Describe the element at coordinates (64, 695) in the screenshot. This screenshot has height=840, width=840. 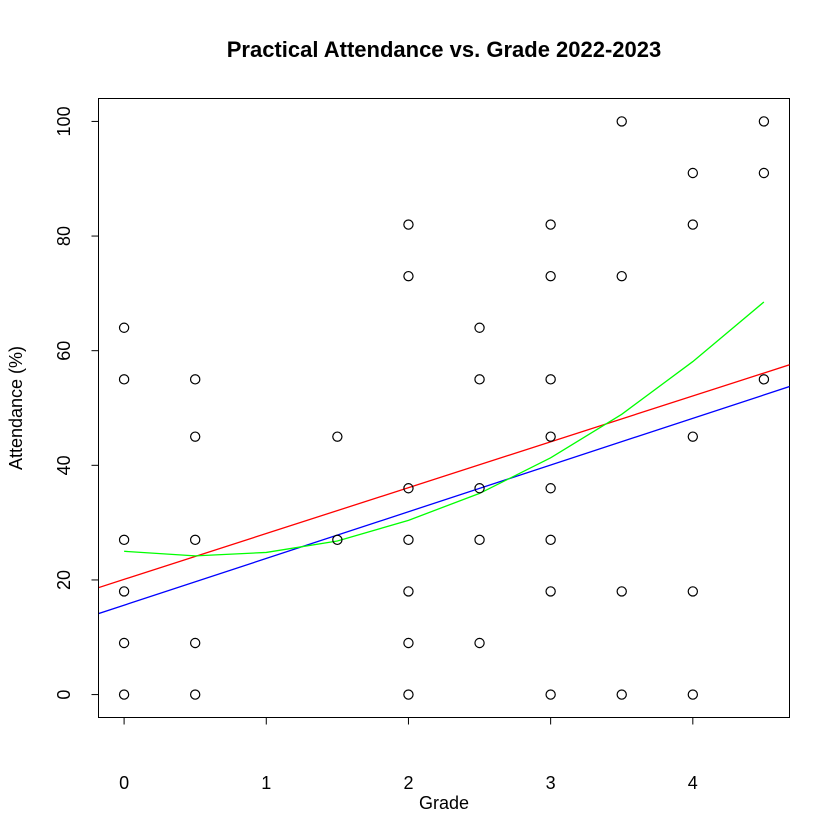
I see `y-tick-label: 0` at that location.